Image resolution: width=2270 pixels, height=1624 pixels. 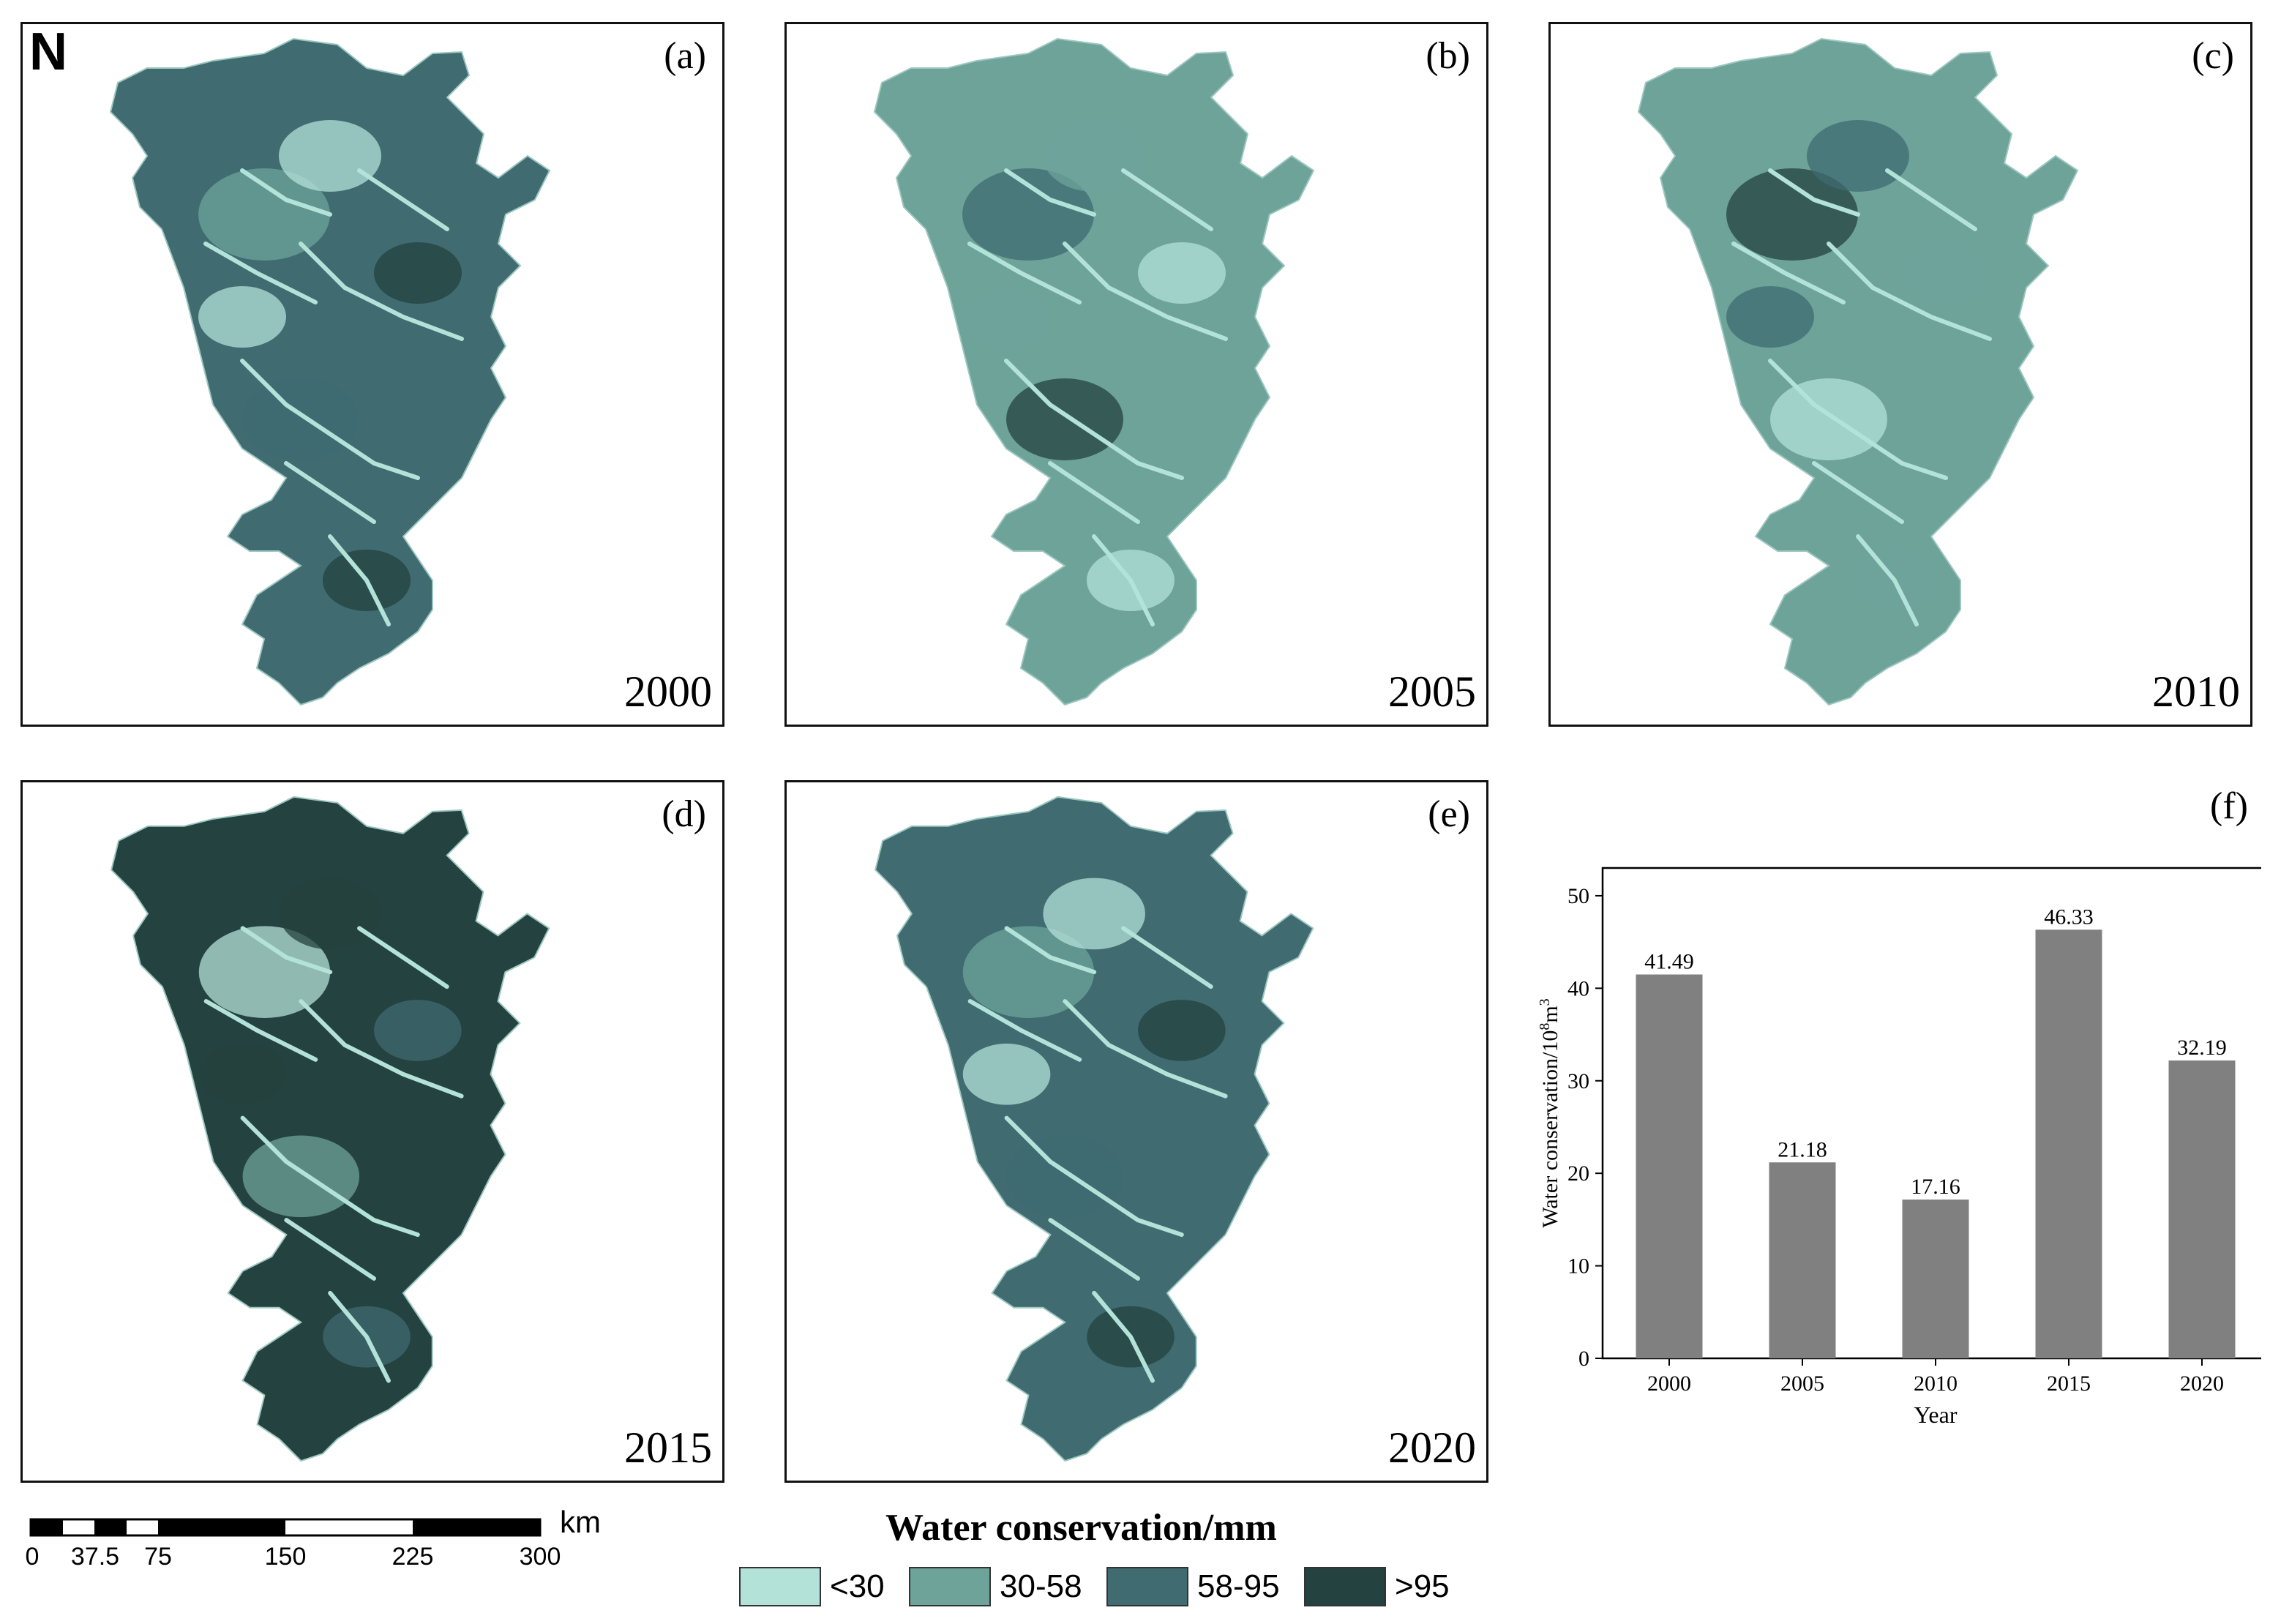 What do you see at coordinates (1239, 1586) in the screenshot?
I see `legend-label: 58-95` at bounding box center [1239, 1586].